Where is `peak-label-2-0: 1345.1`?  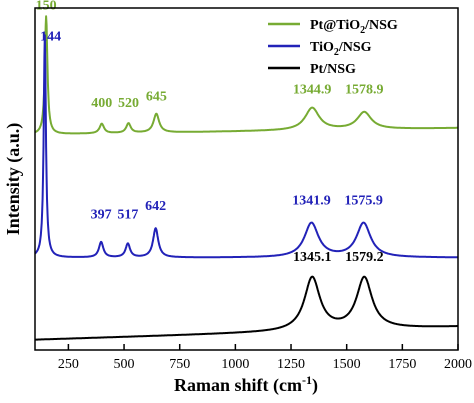
peak-label-2-0: 1345.1 is located at coordinates (312, 257).